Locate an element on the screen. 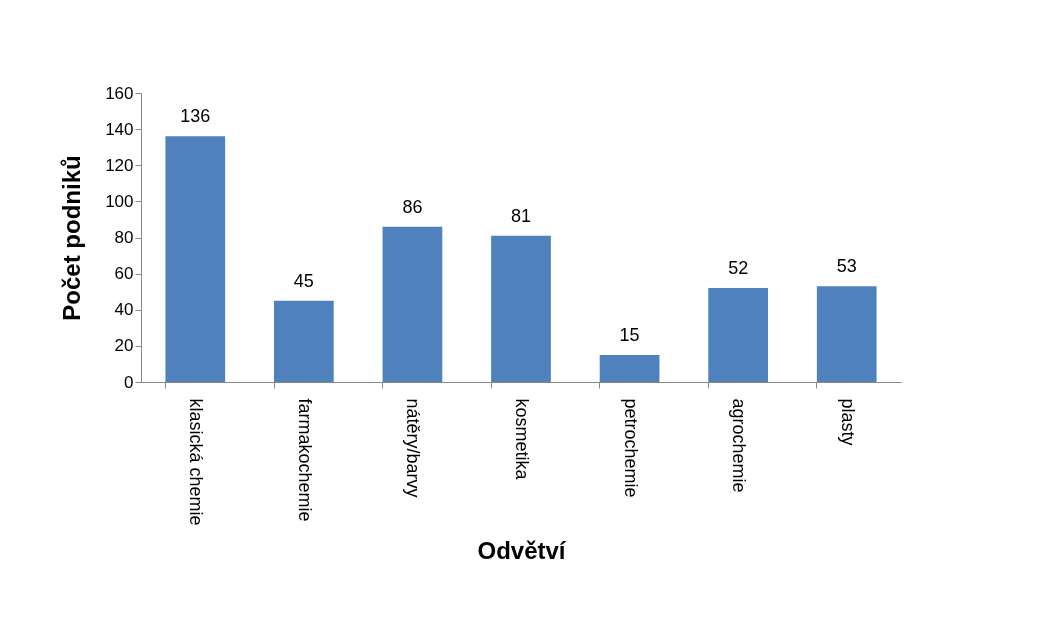 The image size is (1054, 621). y-tick-label: 40 is located at coordinates (124, 310).